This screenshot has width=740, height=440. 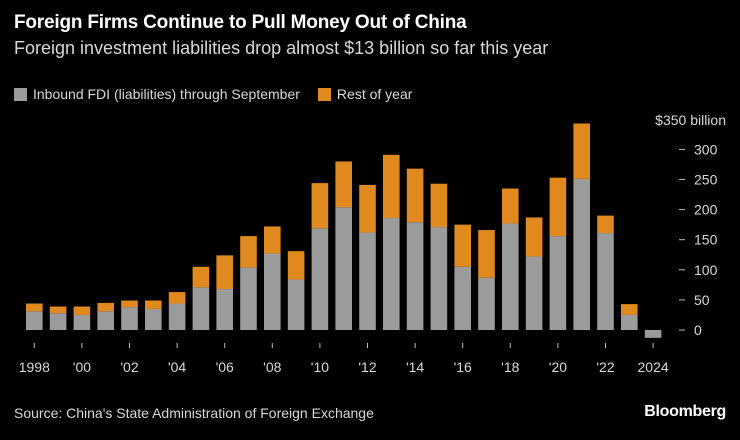 What do you see at coordinates (698, 330) in the screenshot?
I see `y-tick-label: 0` at bounding box center [698, 330].